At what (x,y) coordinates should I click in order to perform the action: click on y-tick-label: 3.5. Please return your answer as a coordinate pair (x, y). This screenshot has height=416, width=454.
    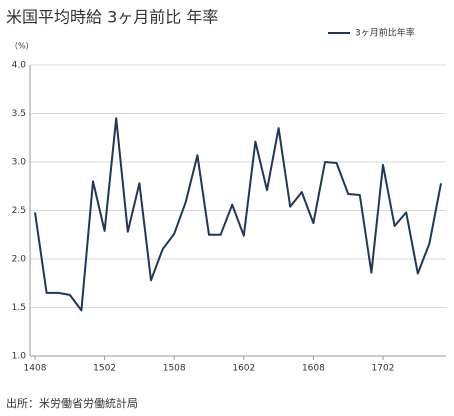
    Looking at the image, I should click on (19, 114).